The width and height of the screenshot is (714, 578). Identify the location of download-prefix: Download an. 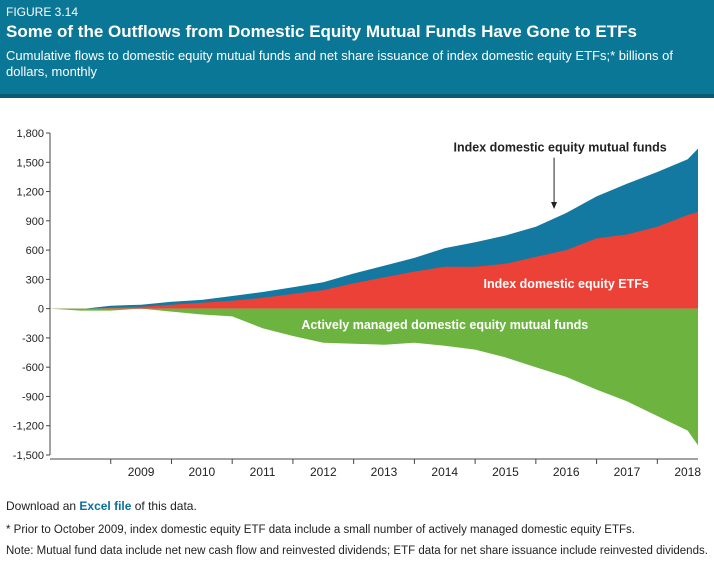
(43, 506).